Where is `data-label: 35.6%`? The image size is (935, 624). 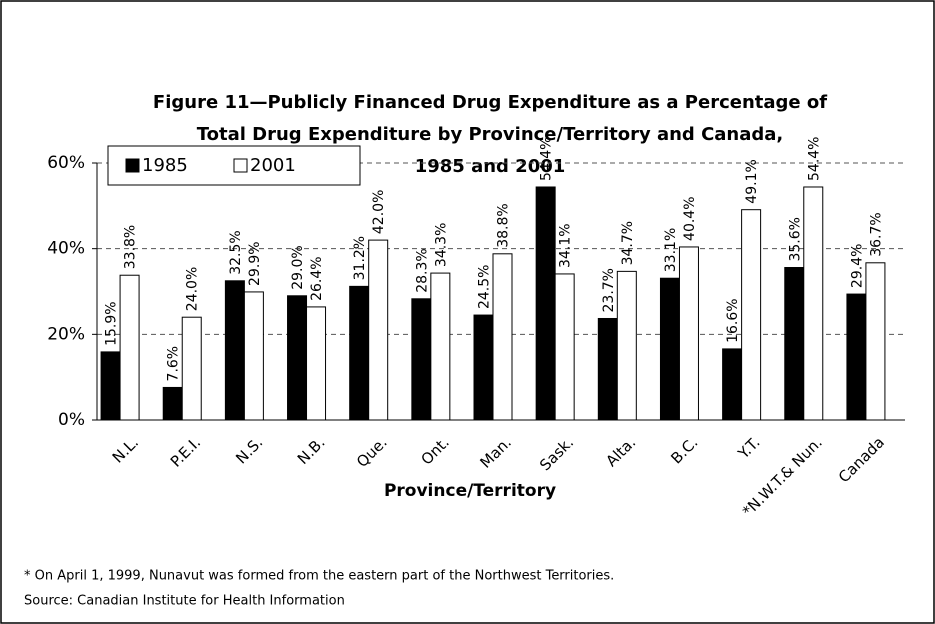 data-label: 35.6% is located at coordinates (795, 239).